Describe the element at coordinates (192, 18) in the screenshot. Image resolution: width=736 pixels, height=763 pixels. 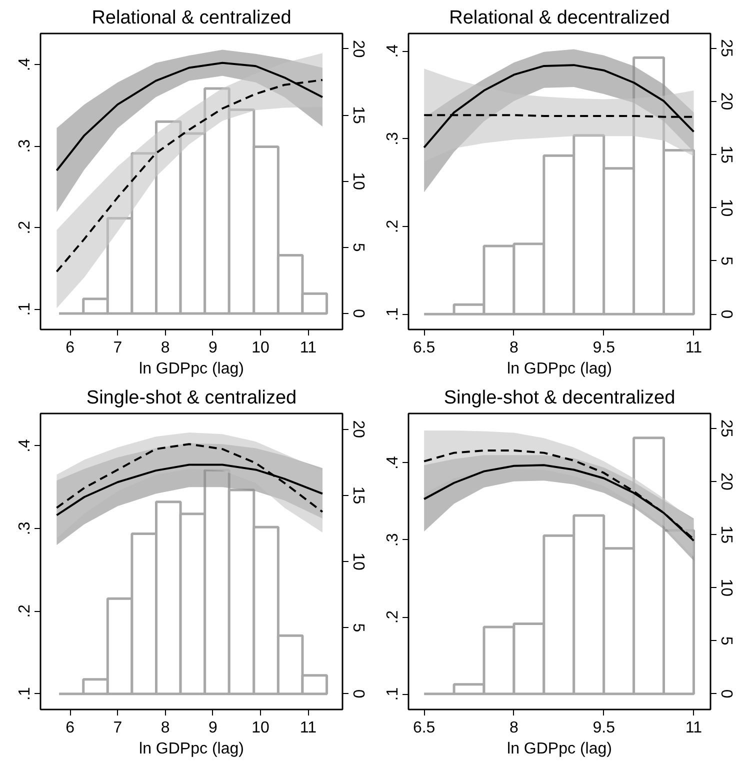
I see `chart-title: Relational & centralized` at that location.